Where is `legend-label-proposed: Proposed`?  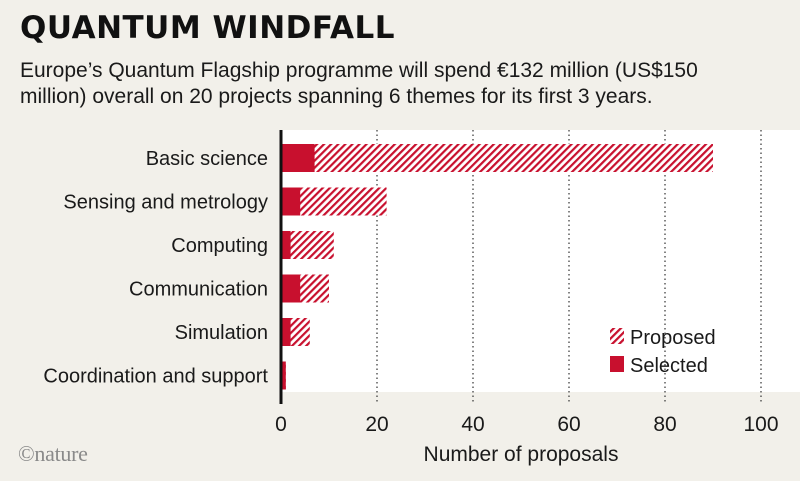
legend-label-proposed: Proposed is located at coordinates (673, 338).